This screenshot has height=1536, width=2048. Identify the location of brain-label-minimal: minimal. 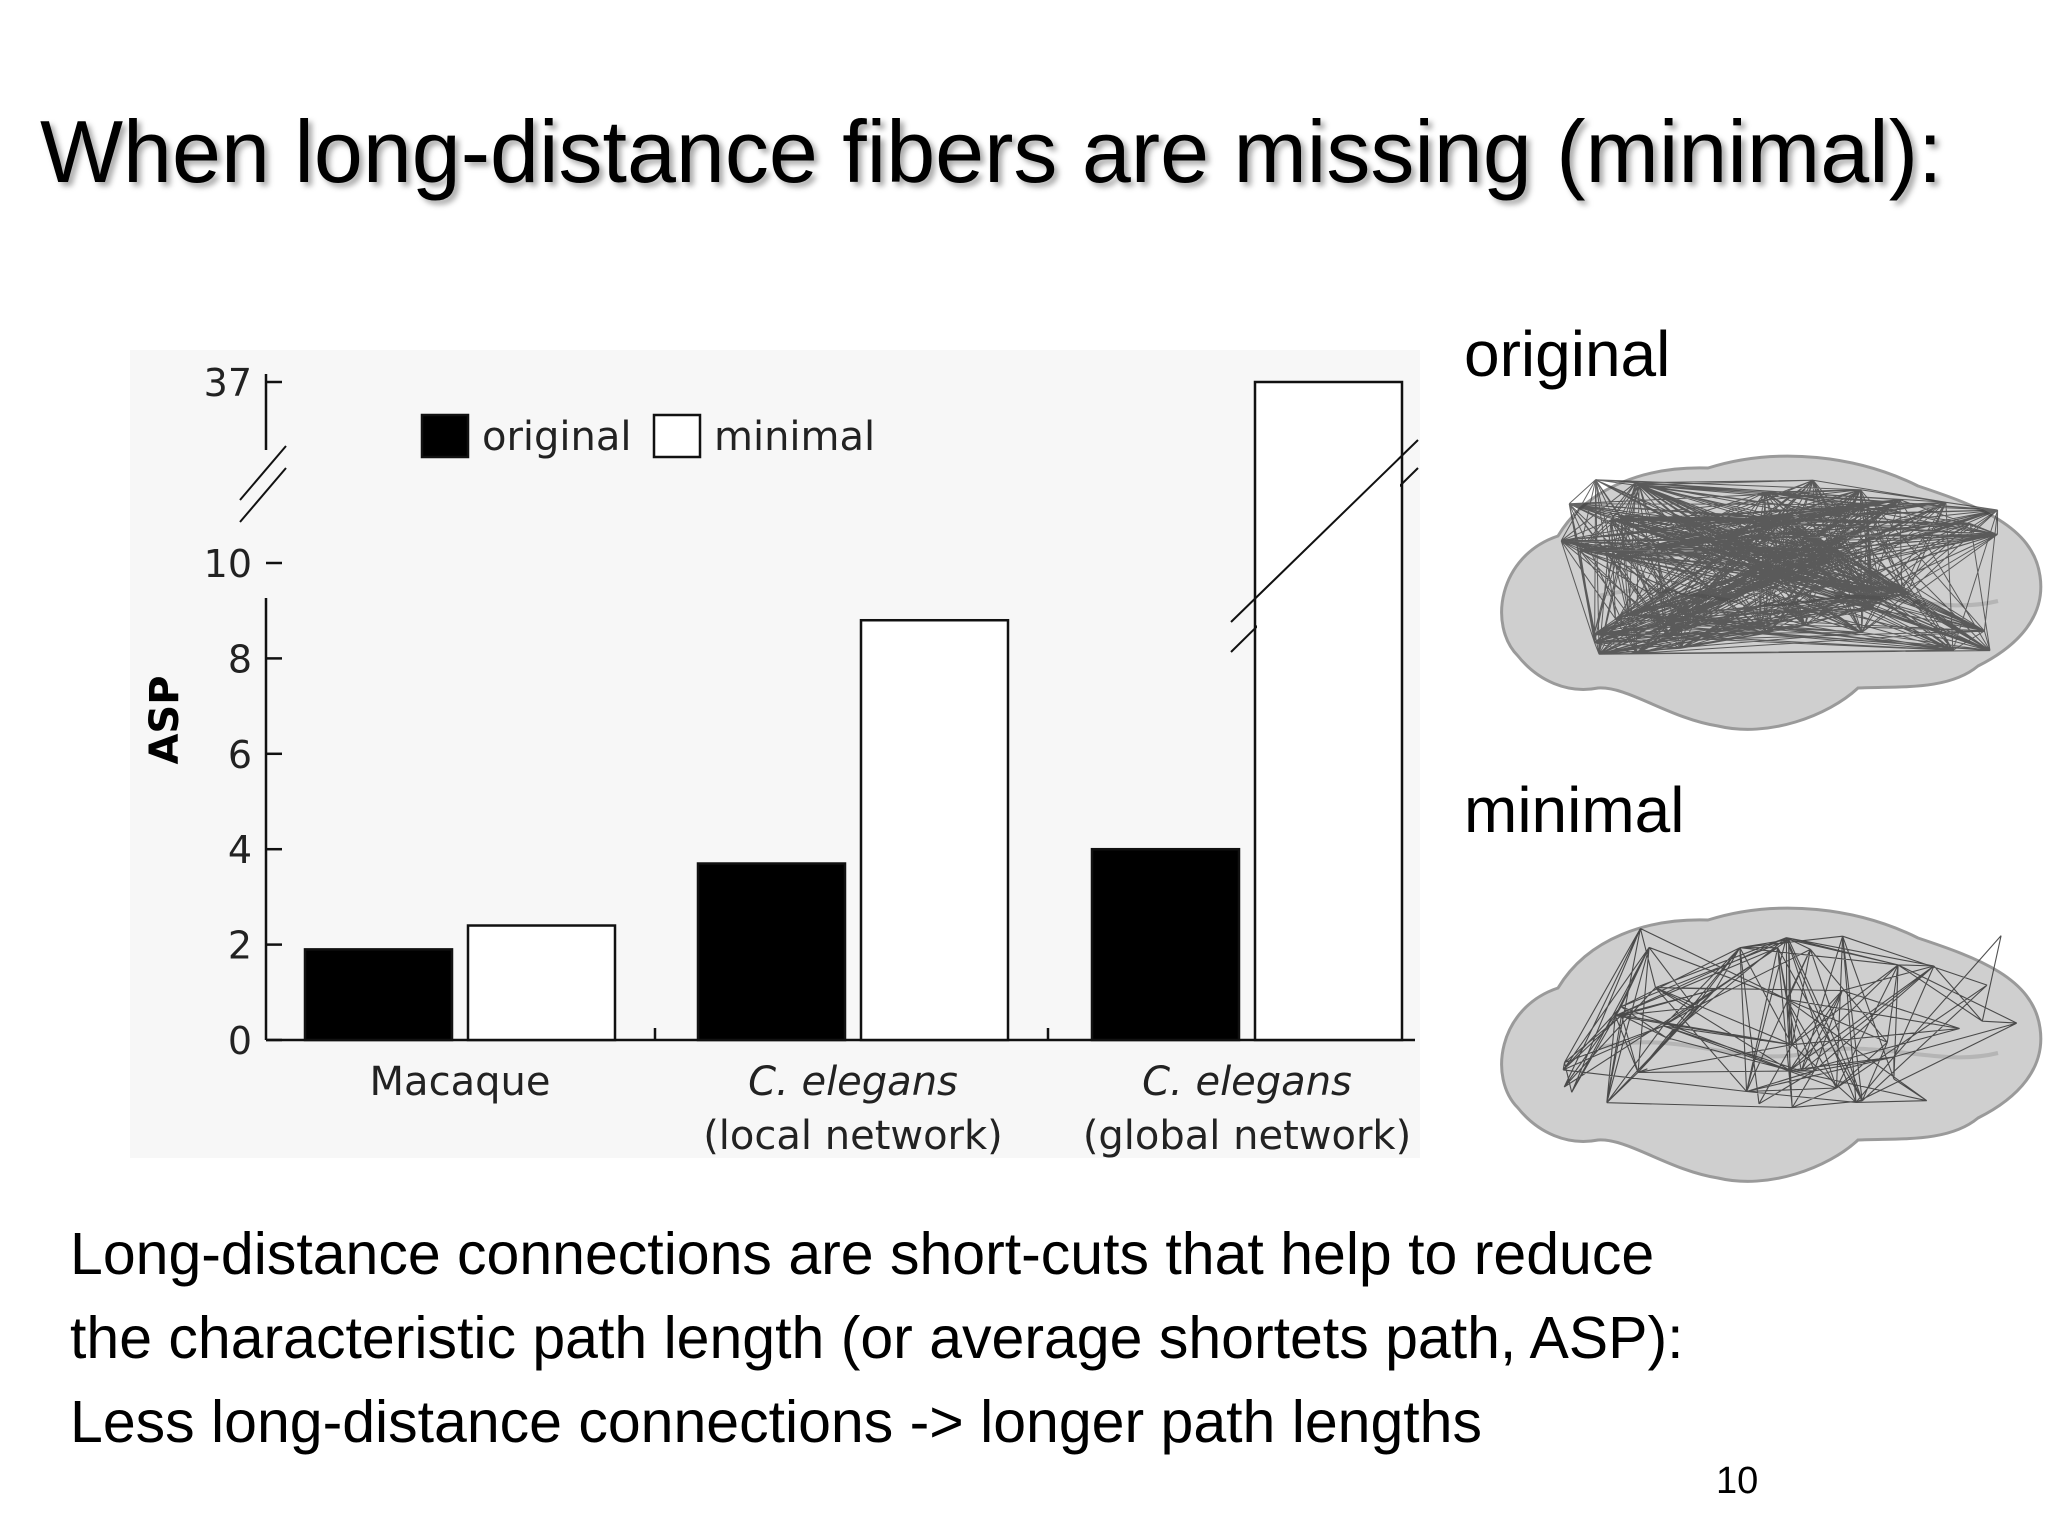
(1574, 810).